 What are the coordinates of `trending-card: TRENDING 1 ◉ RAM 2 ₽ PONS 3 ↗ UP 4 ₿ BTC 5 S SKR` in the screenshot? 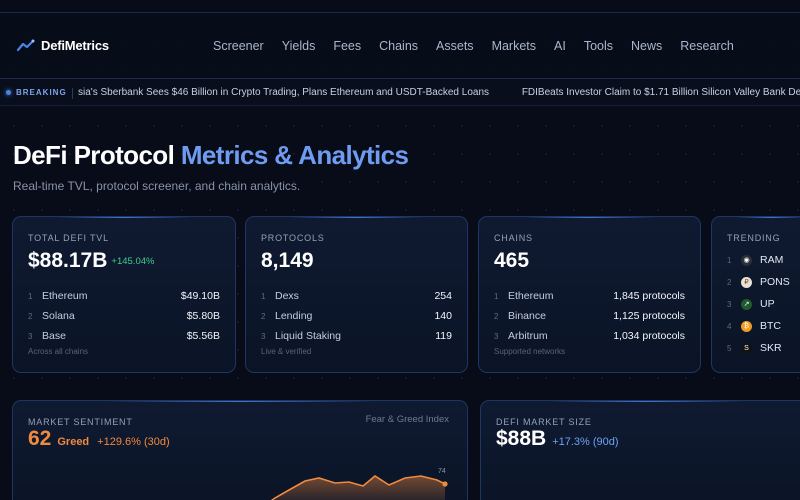 It's located at (755, 294).